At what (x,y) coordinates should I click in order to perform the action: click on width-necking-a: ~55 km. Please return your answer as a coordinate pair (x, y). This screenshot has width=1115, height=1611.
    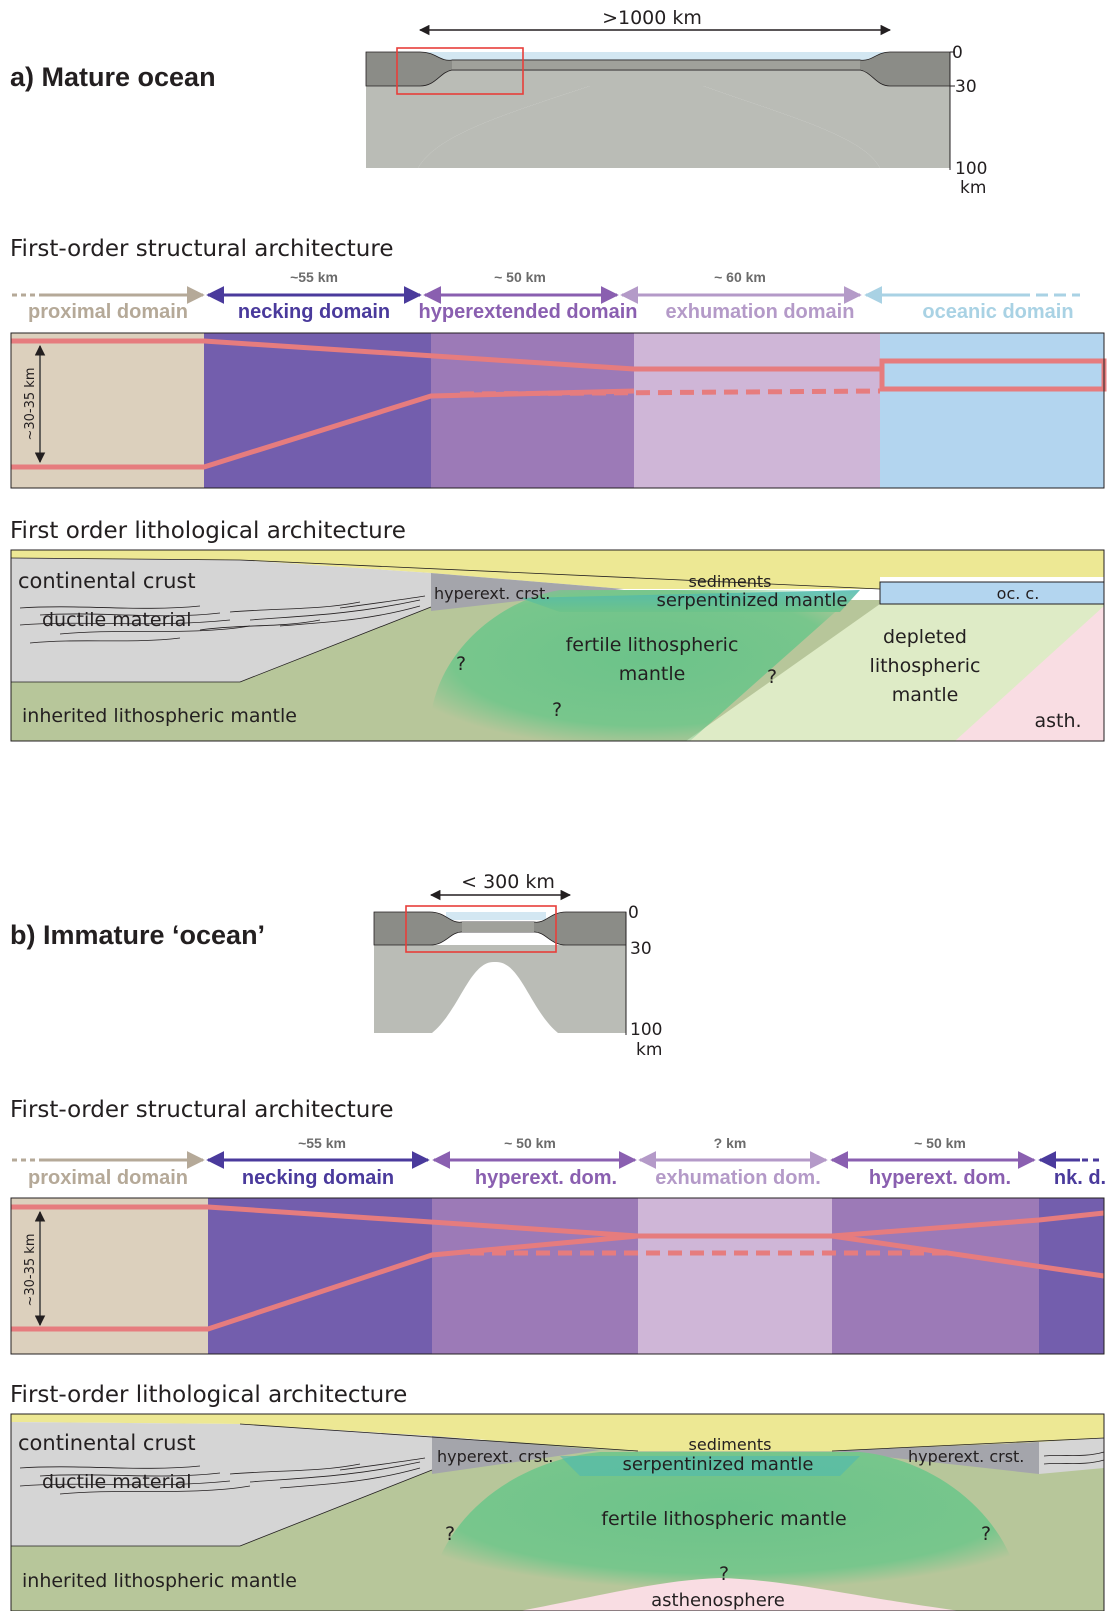
    Looking at the image, I should click on (314, 277).